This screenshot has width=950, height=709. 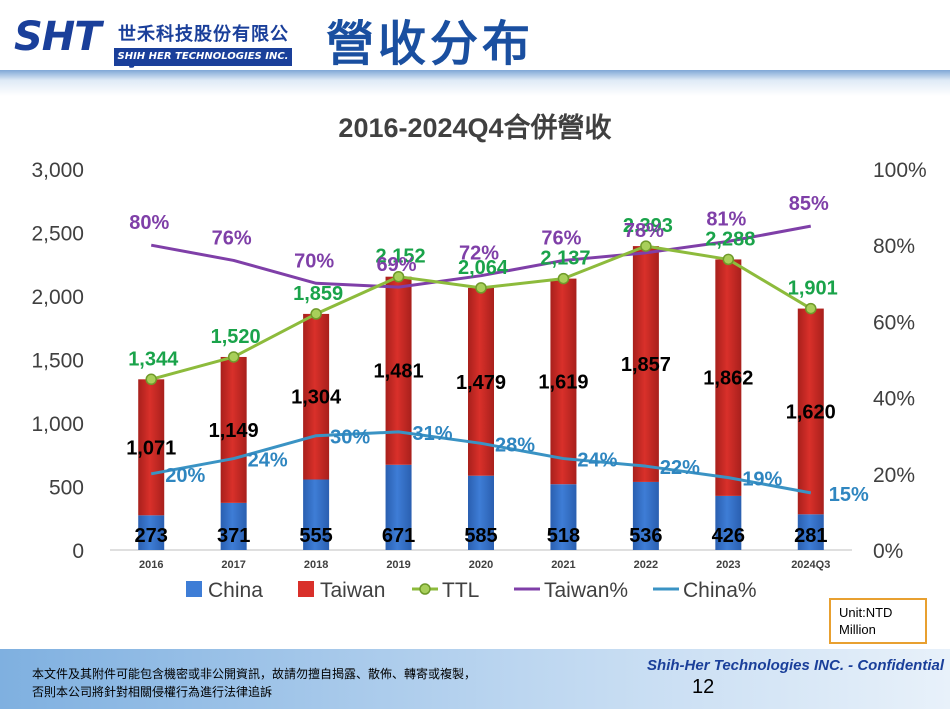 I want to click on y-left-tick-label: 1,500, so click(x=57, y=361).